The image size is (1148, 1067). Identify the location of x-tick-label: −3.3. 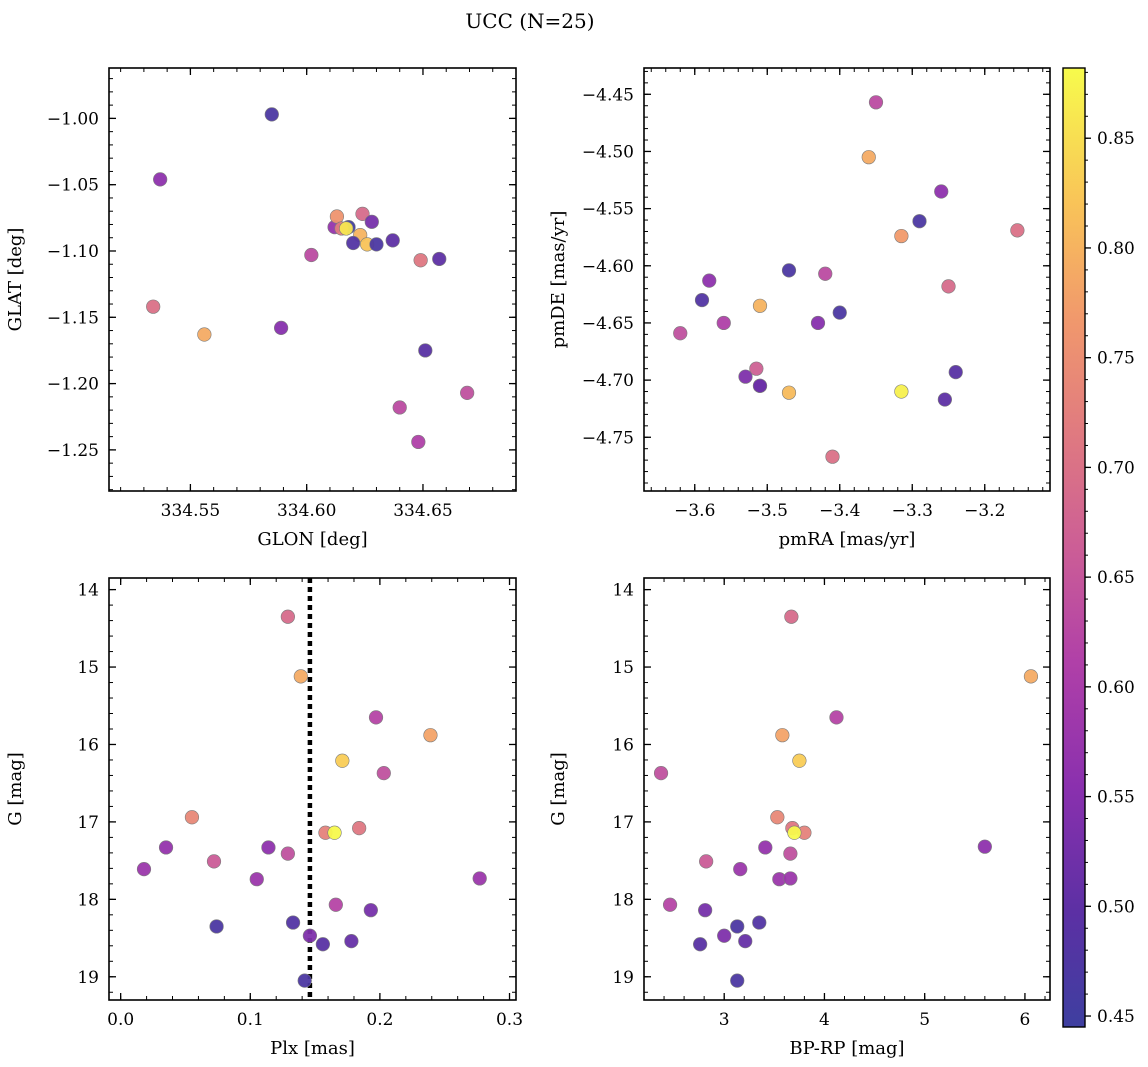
(912, 511).